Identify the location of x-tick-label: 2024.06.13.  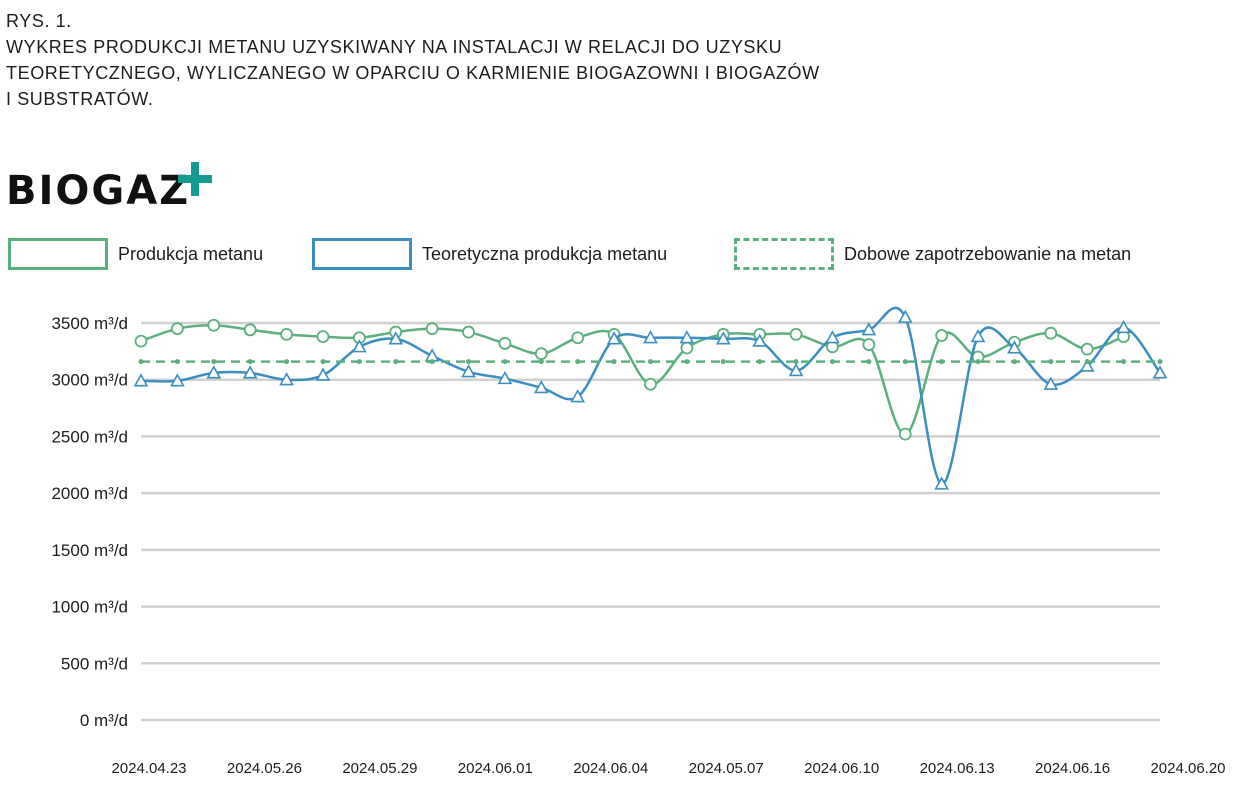
(957, 768).